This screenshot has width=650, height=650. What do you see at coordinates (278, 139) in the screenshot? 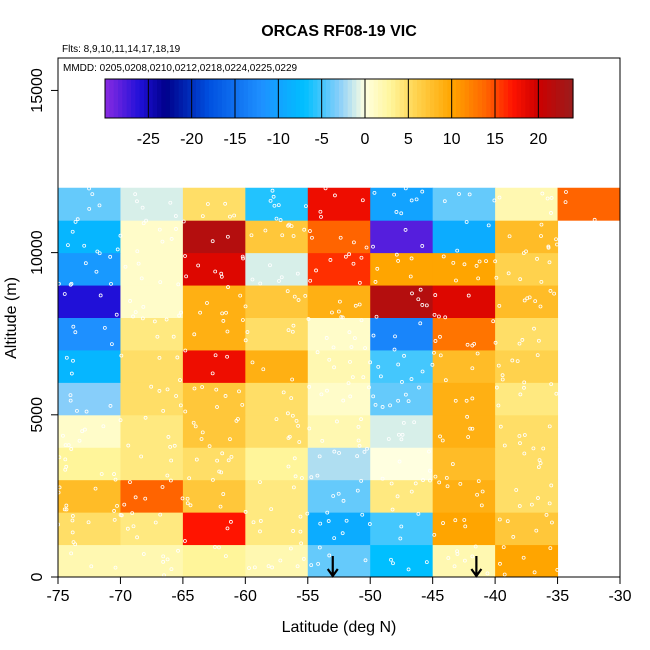
I see `colorbar-tick-label: -10` at bounding box center [278, 139].